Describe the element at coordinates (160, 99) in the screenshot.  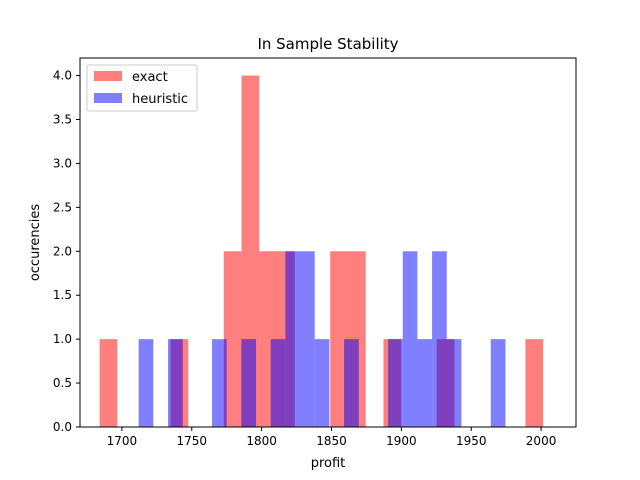
I see `legend-label-heuristic: heuristic` at that location.